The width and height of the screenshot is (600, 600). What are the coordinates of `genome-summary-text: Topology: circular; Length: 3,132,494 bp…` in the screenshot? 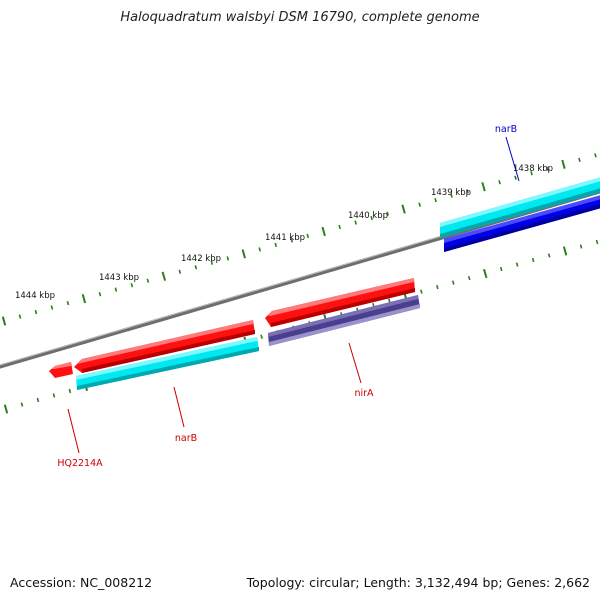 It's located at (418, 582).